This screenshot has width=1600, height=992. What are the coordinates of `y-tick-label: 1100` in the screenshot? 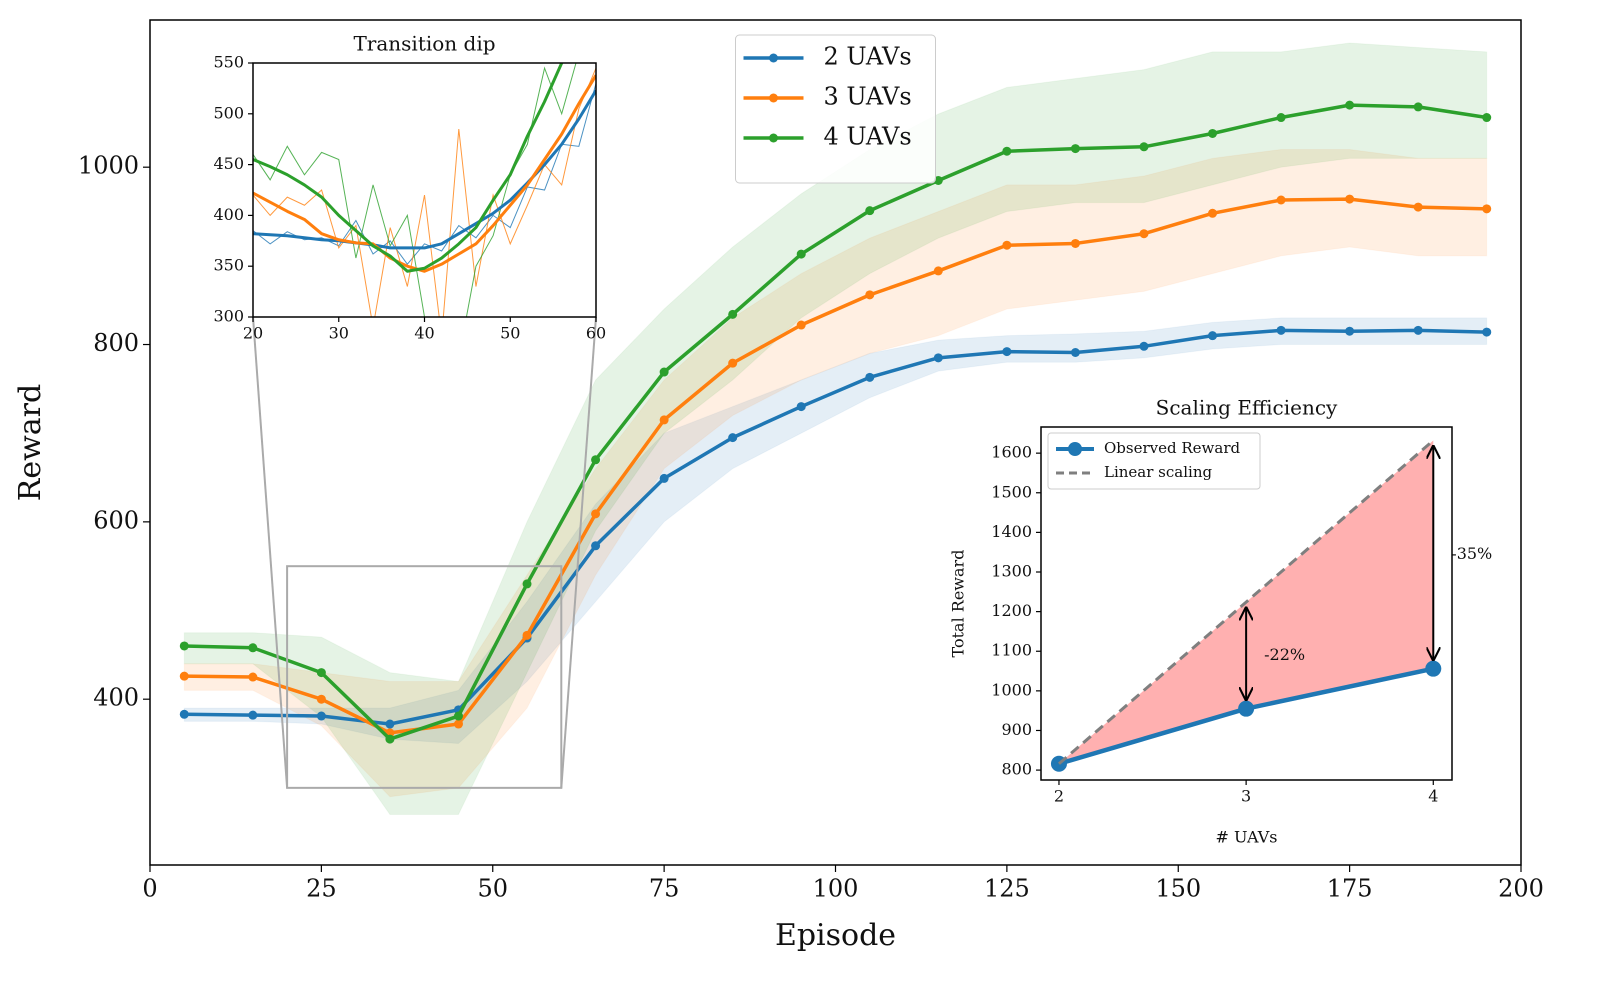 It's located at (1011, 650).